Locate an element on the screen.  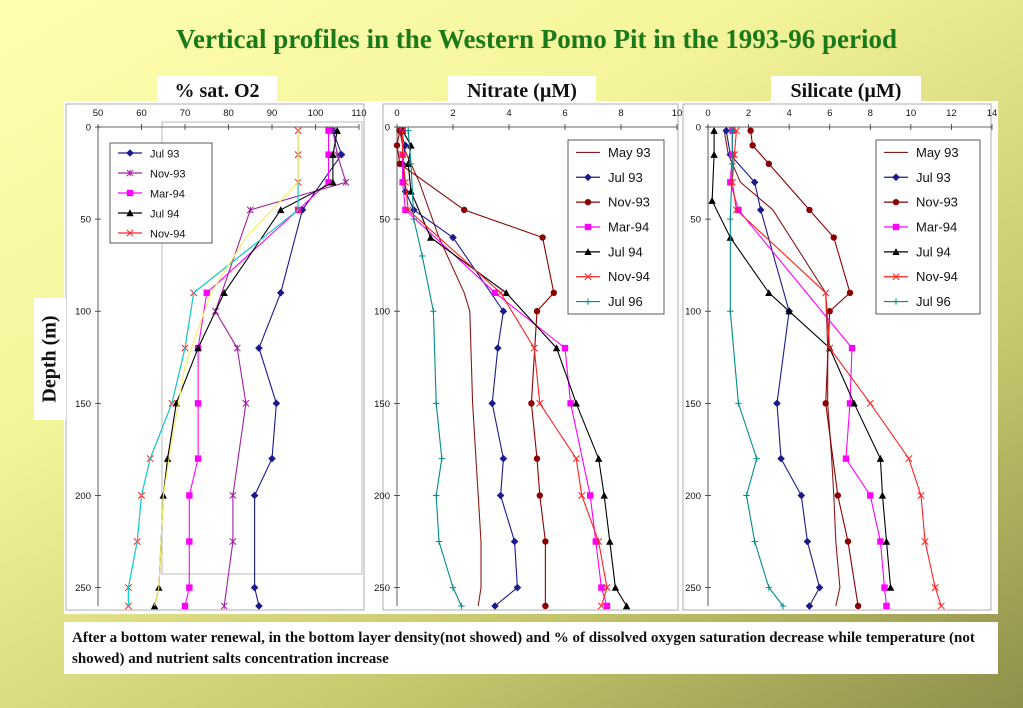
silicate-chart-title: Silicate (µM) is located at coordinates (846, 91).